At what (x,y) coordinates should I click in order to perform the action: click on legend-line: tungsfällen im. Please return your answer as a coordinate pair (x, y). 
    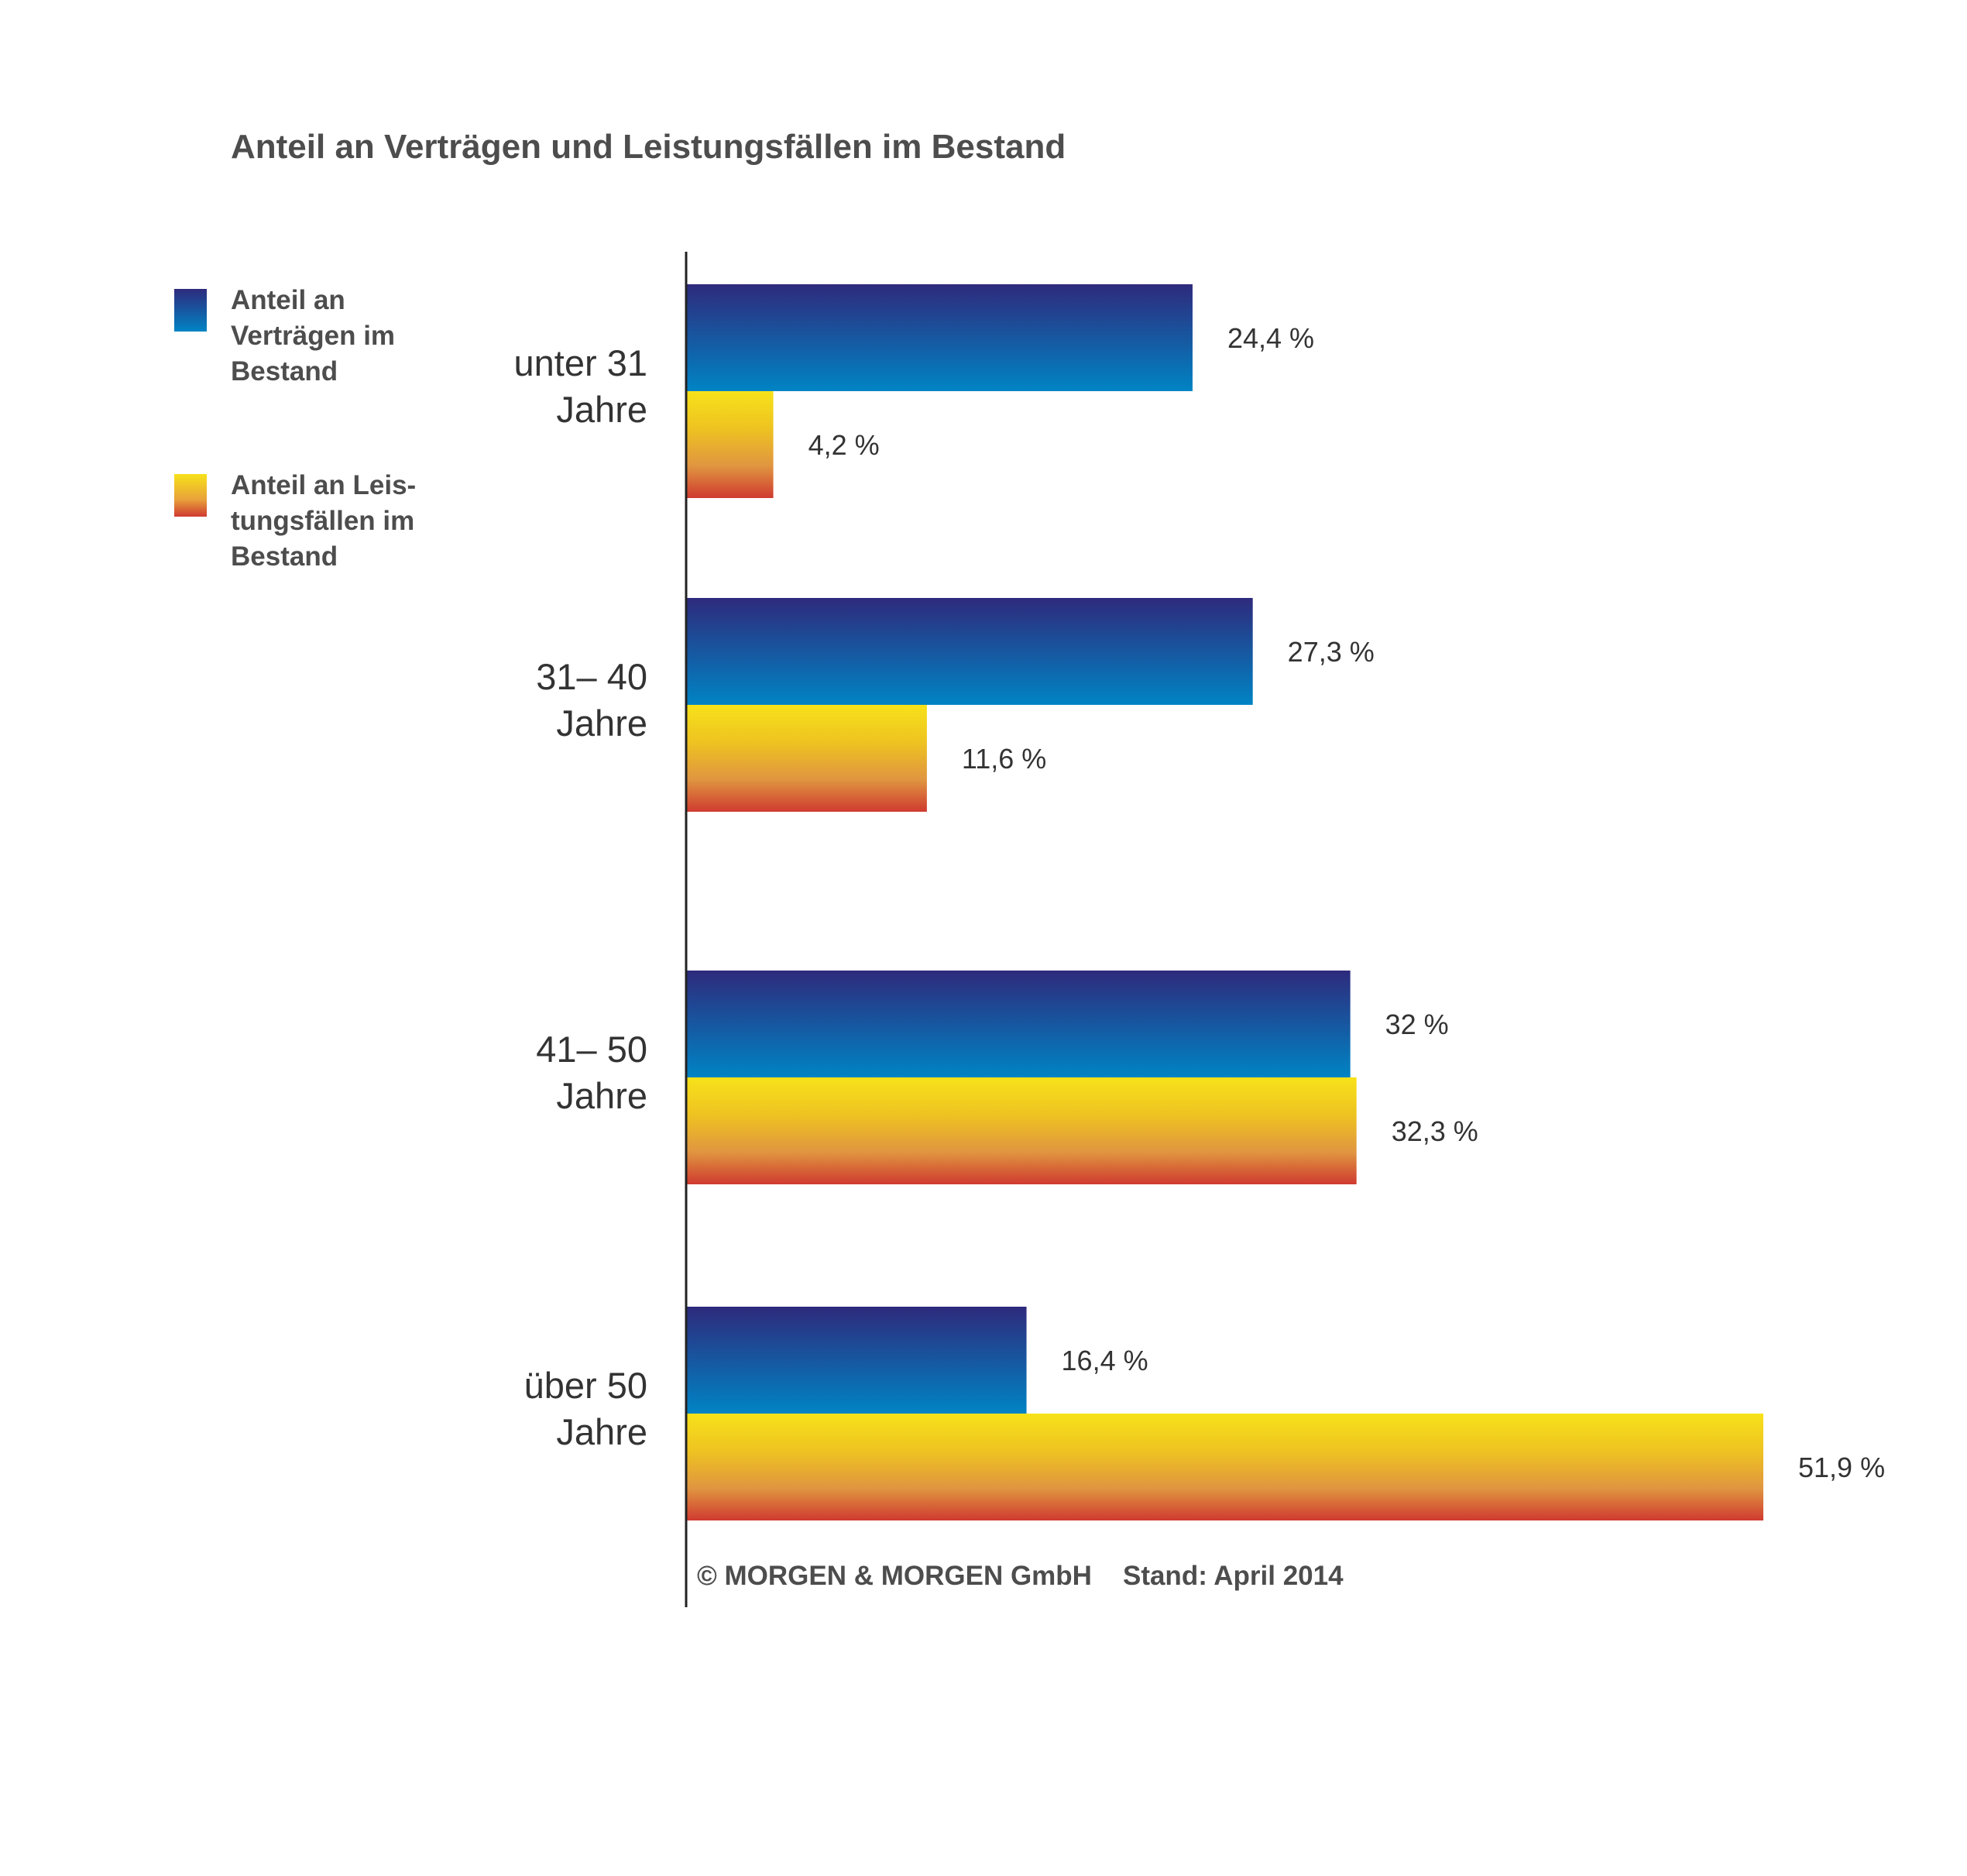
    Looking at the image, I should click on (323, 521).